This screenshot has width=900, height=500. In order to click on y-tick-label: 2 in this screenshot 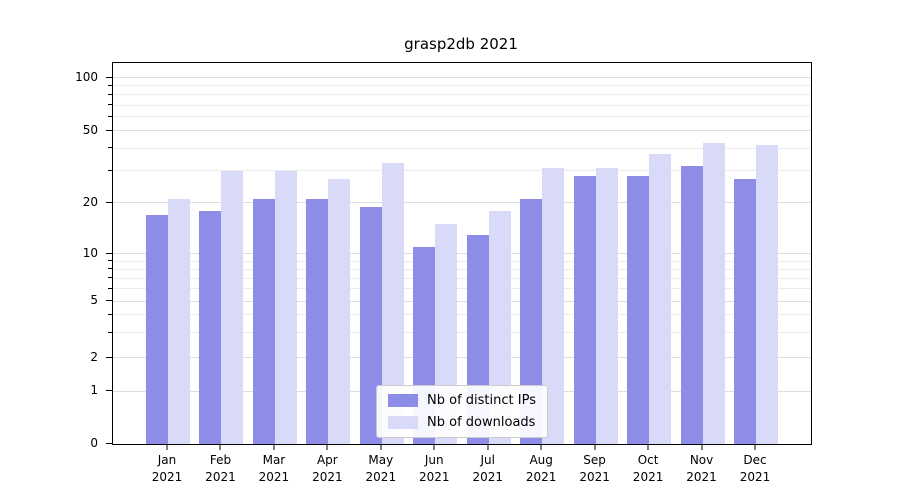, I will do `click(94, 356)`.